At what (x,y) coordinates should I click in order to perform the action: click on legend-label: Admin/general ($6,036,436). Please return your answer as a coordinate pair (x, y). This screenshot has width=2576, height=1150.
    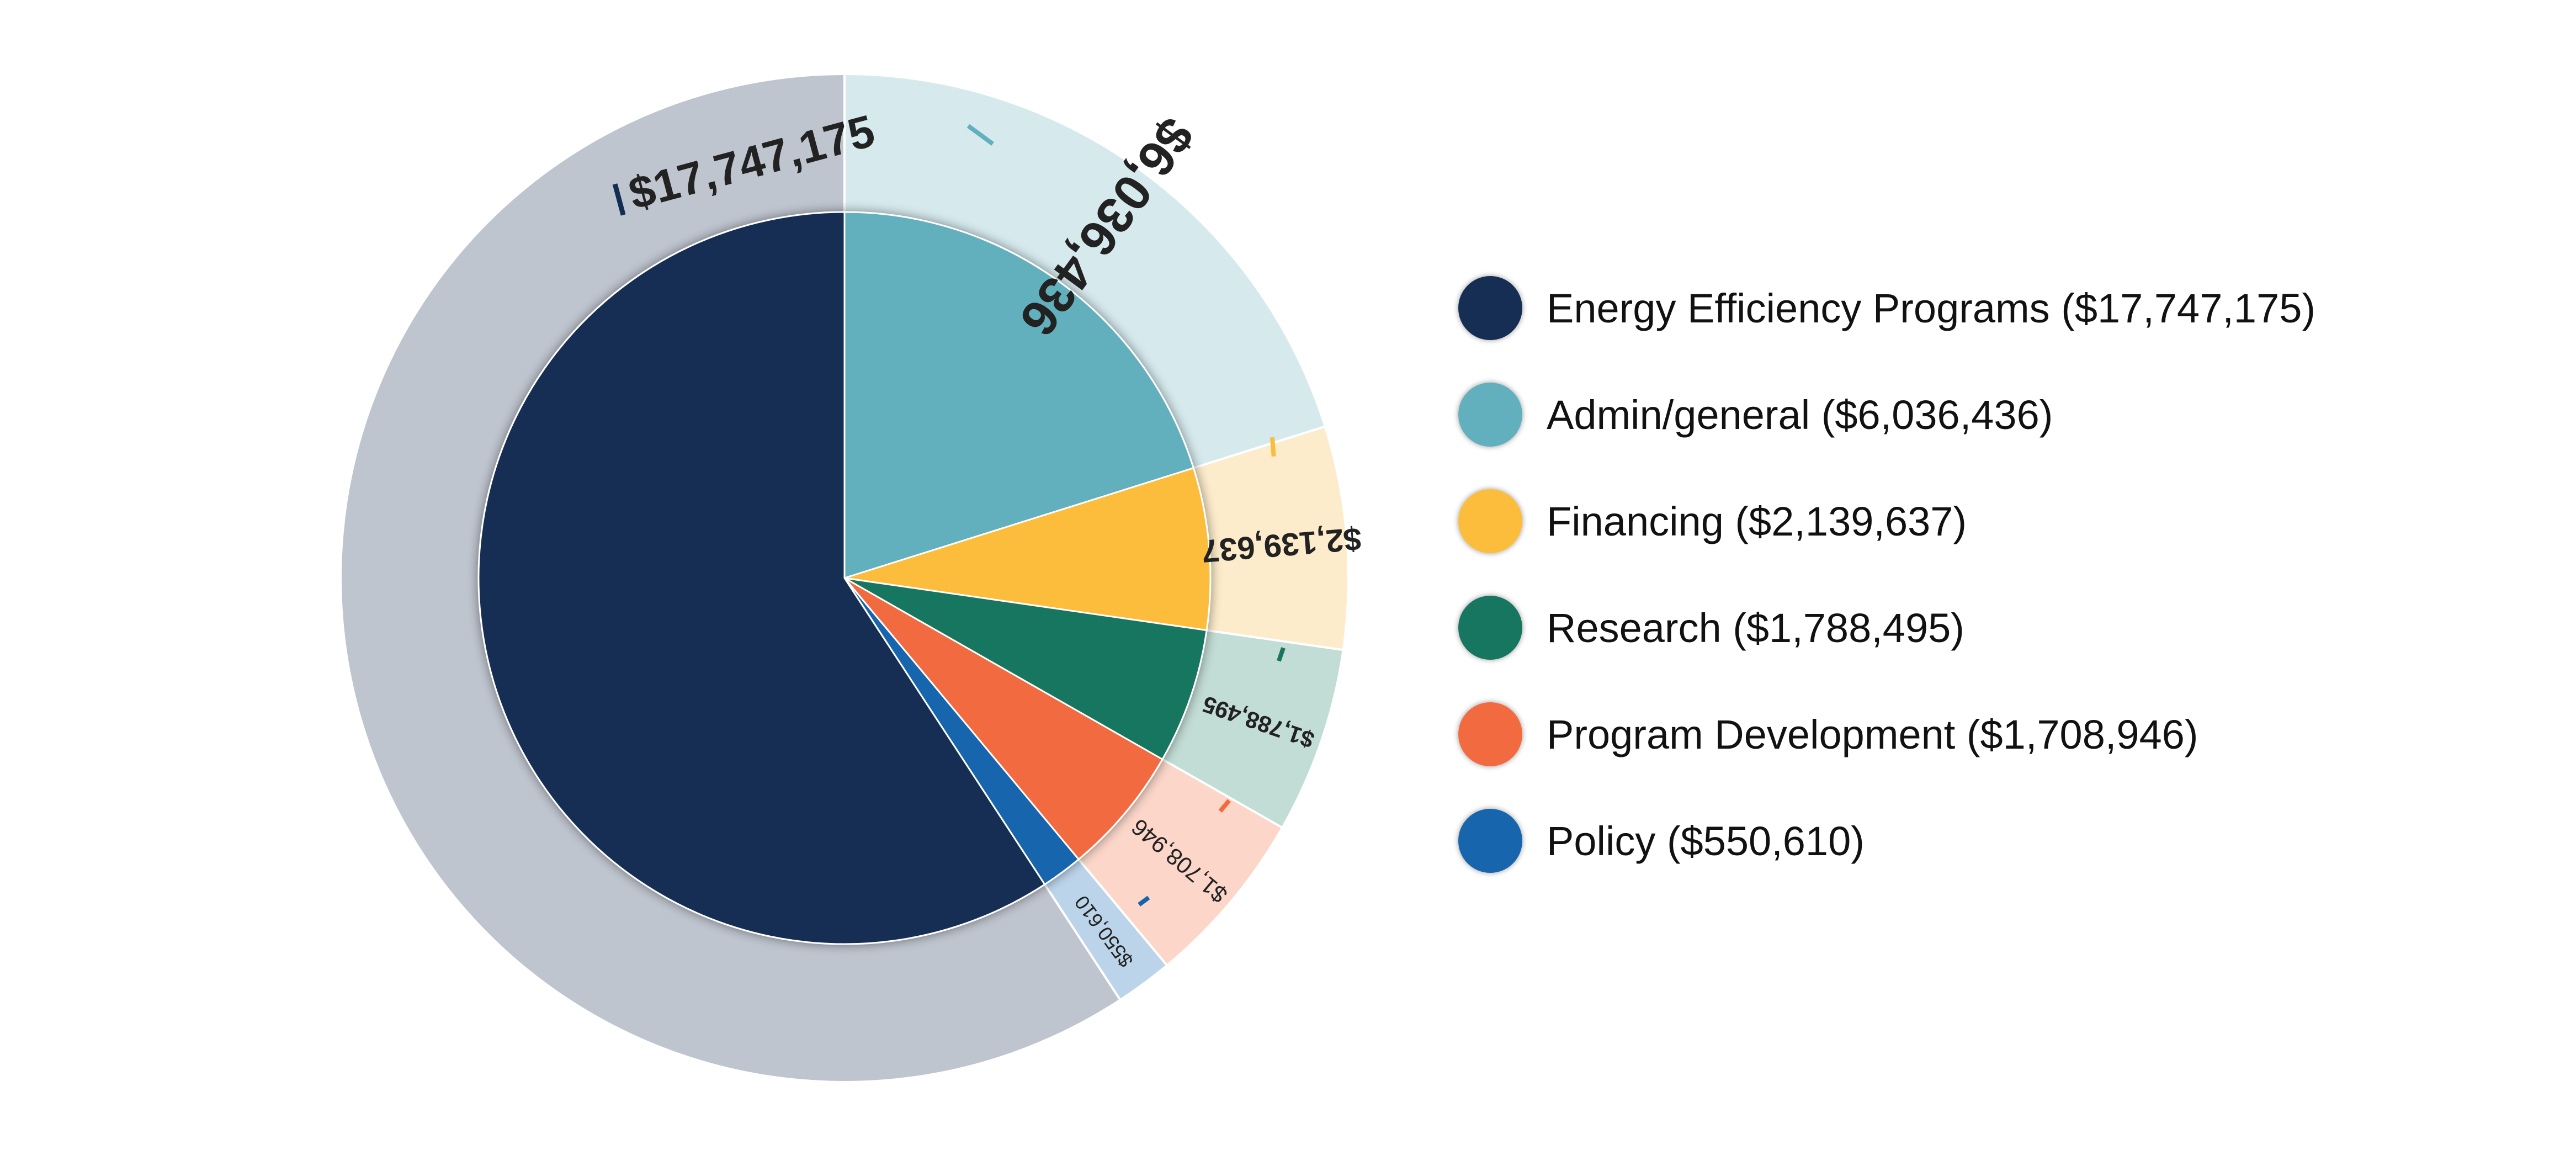
    Looking at the image, I should click on (1800, 415).